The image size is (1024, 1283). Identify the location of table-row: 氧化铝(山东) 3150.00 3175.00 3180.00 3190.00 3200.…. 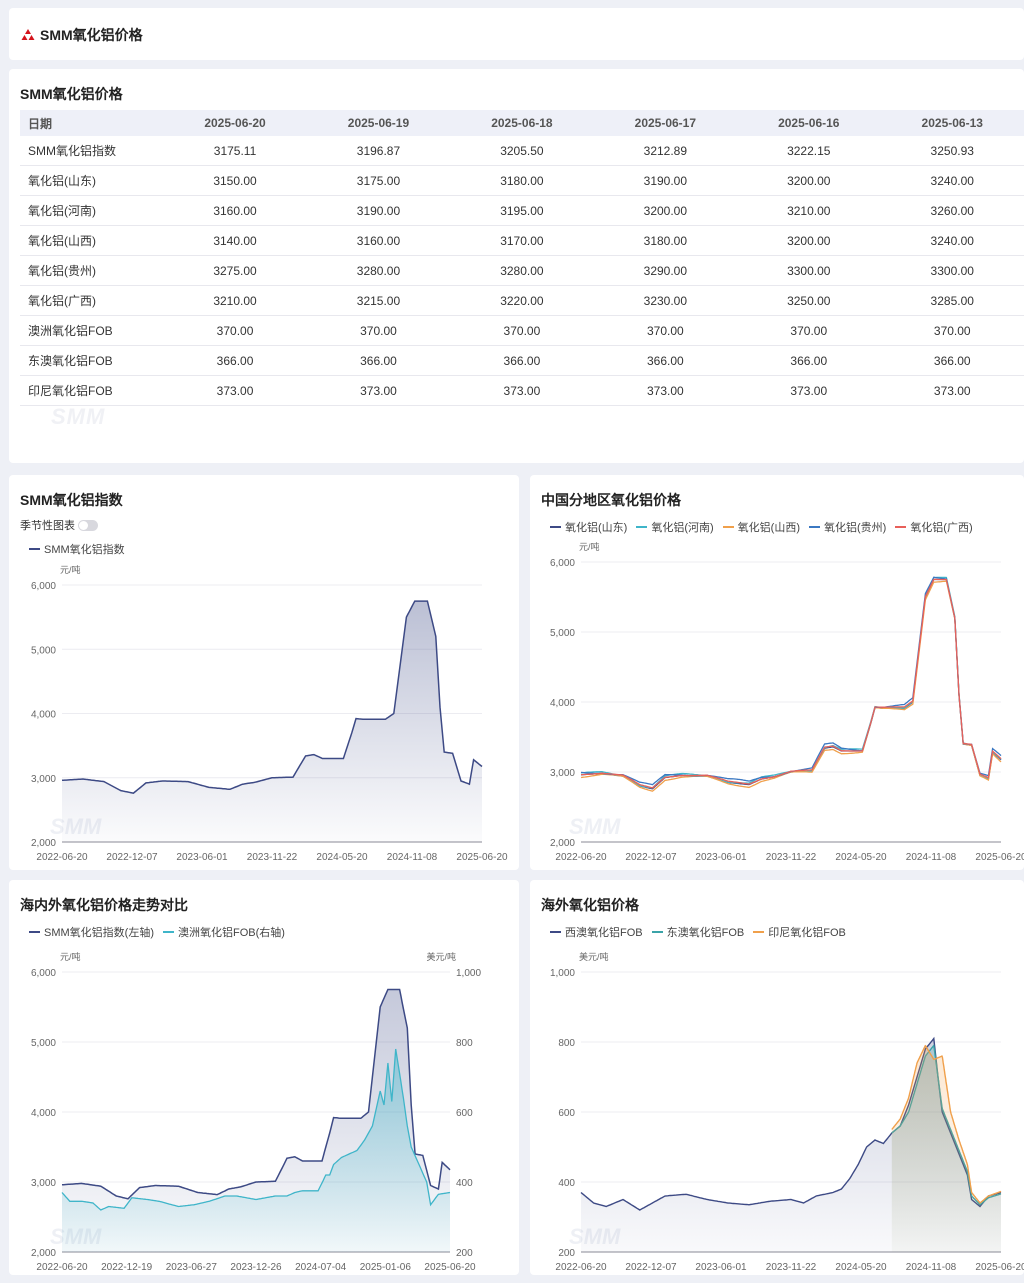
(522, 180).